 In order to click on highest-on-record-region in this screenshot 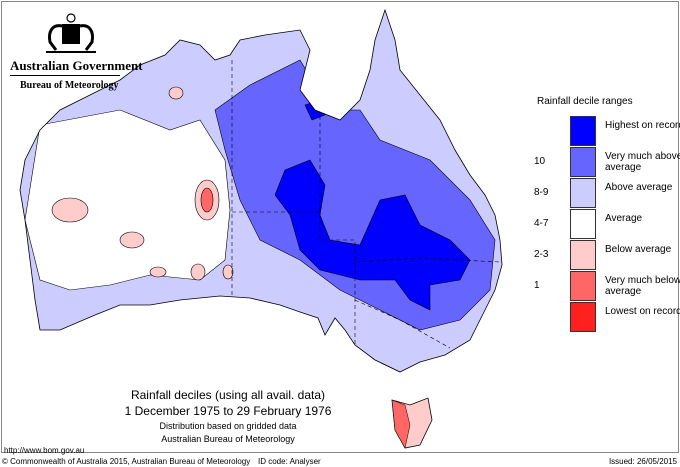, I will do `click(372, 235)`.